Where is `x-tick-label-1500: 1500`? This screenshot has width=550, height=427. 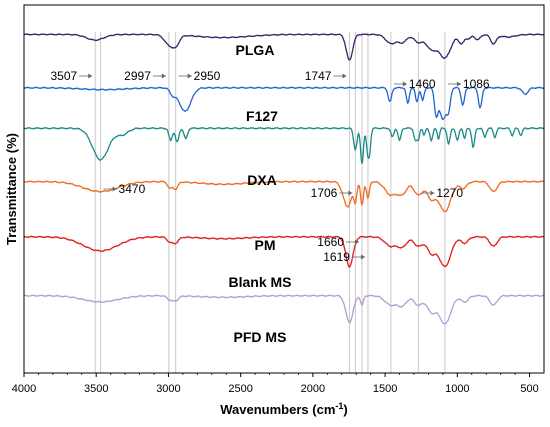 x-tick-label-1500: 1500 is located at coordinates (385, 389).